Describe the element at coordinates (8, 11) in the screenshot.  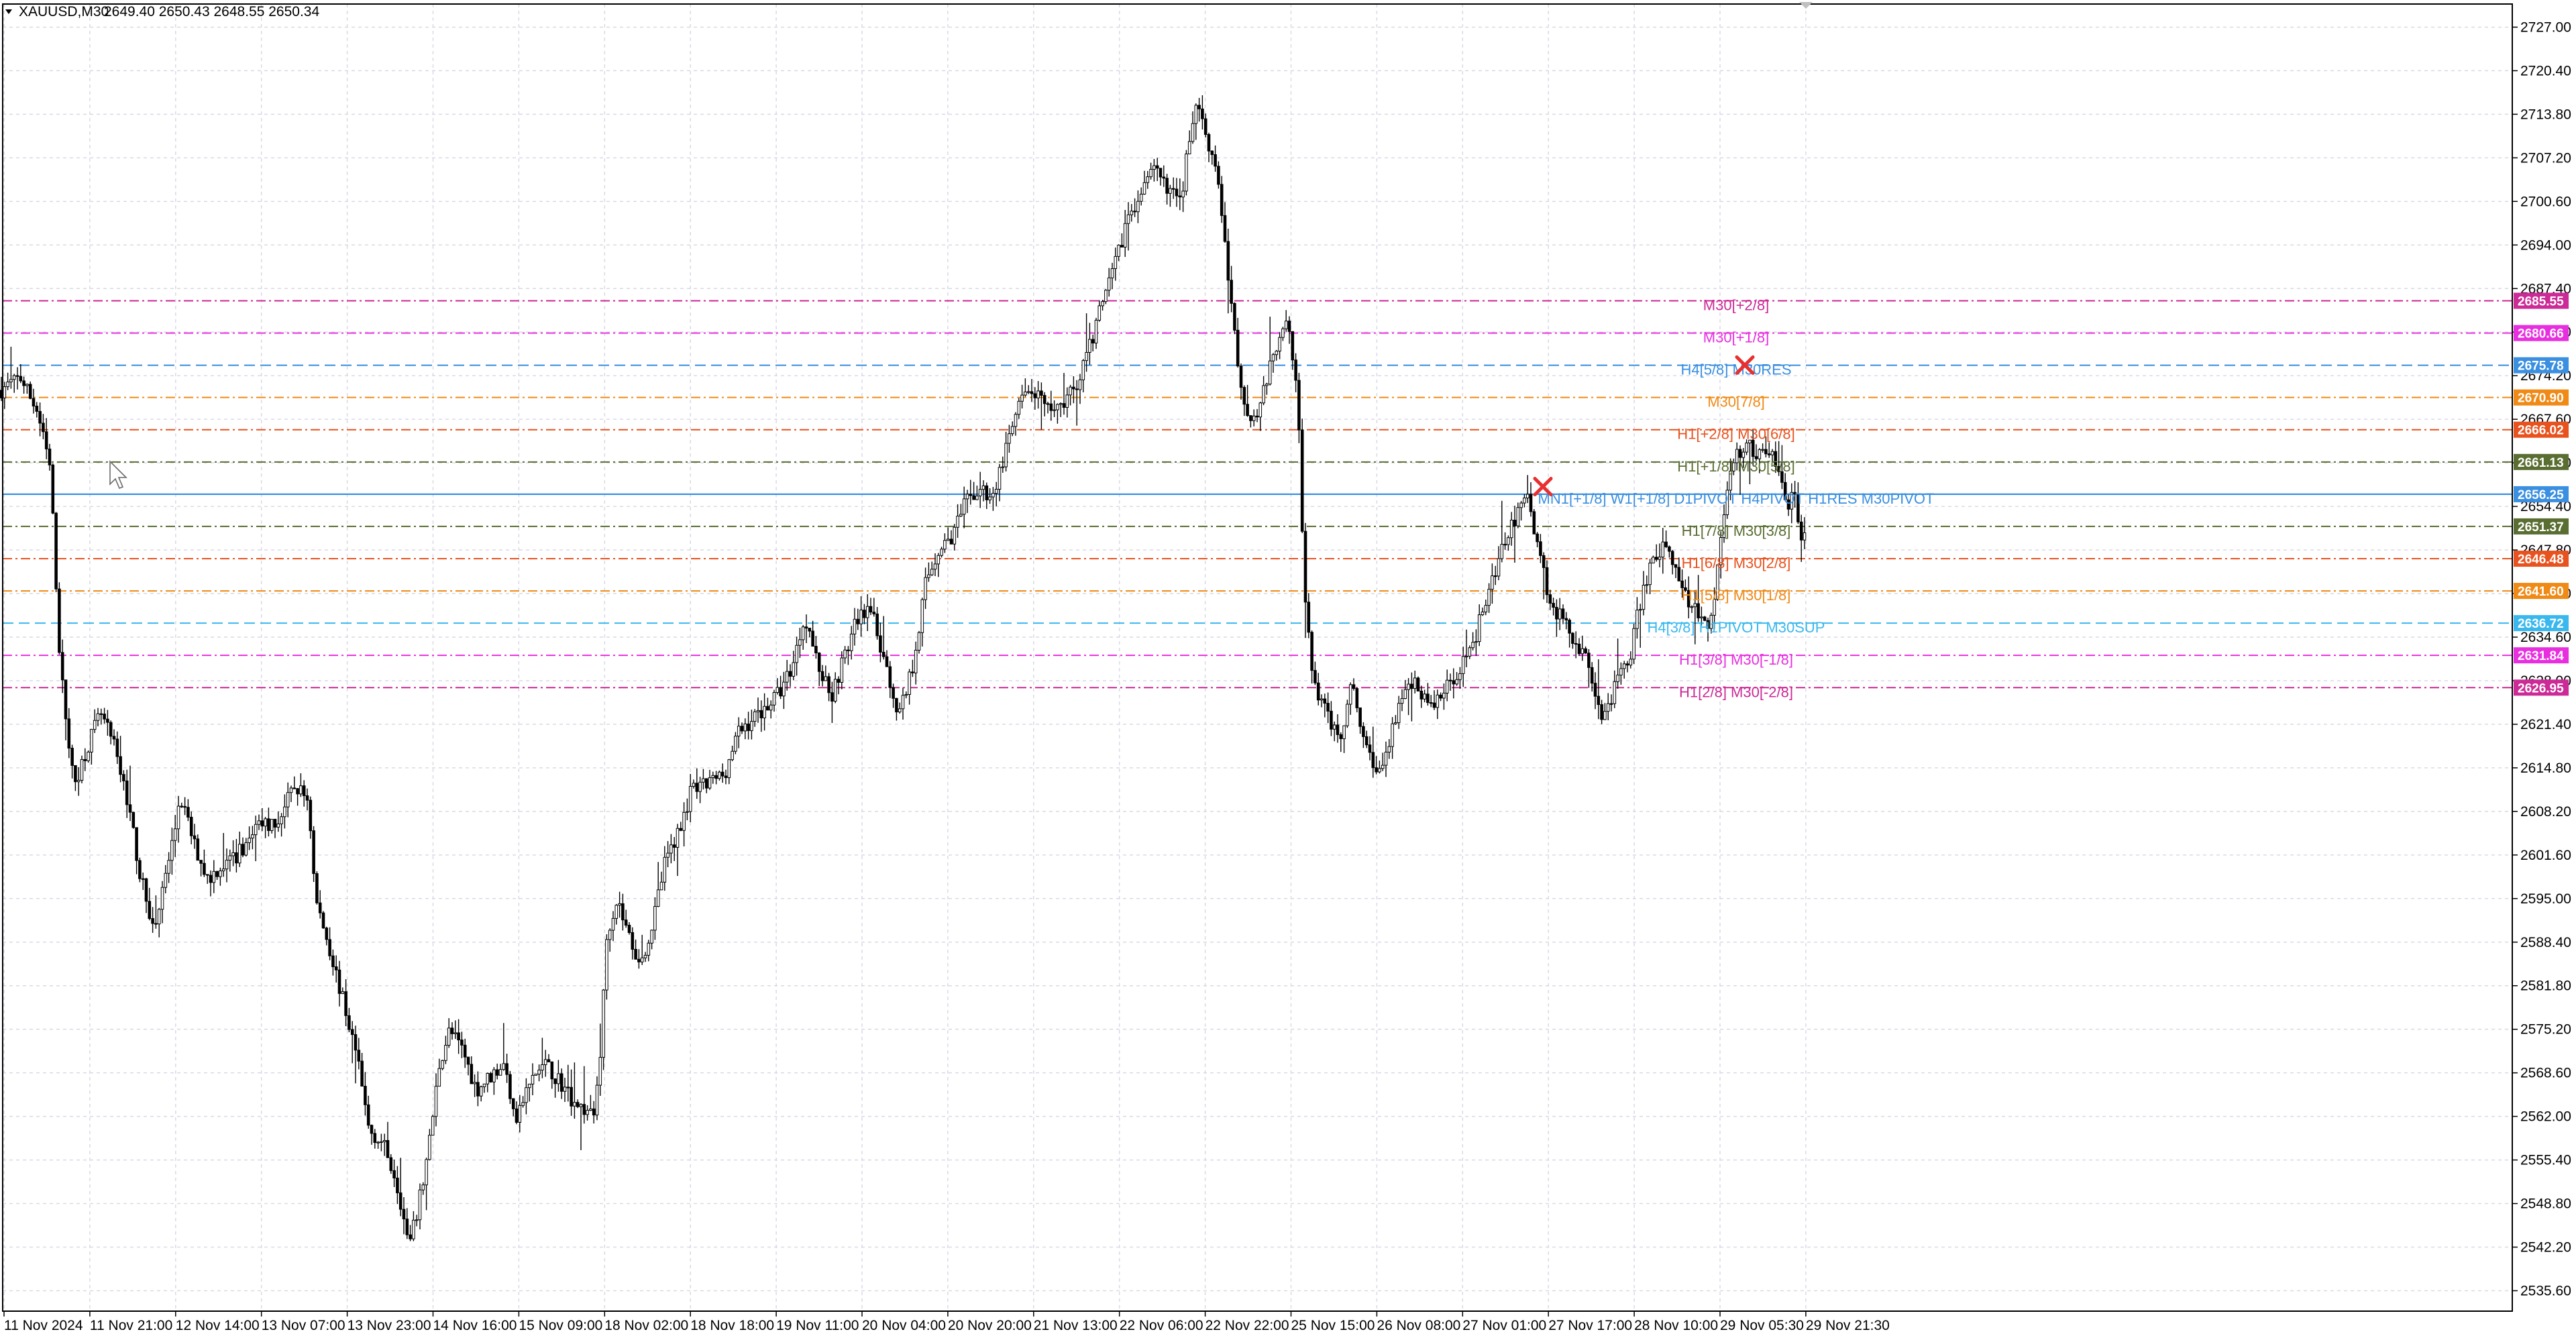
I see `symbol-menu-icon` at that location.